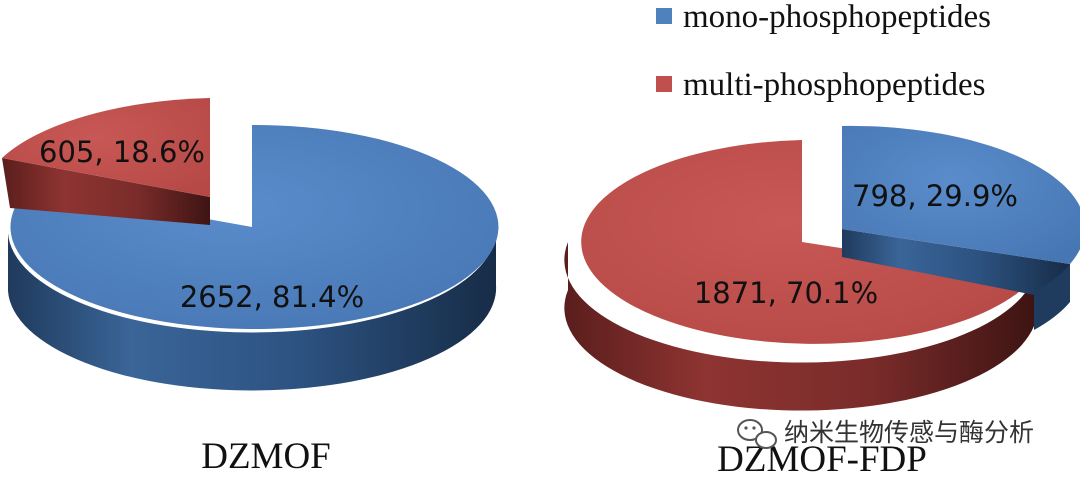 The width and height of the screenshot is (1080, 479). I want to click on slice-multi-dzmof-side, so click(106, 191).